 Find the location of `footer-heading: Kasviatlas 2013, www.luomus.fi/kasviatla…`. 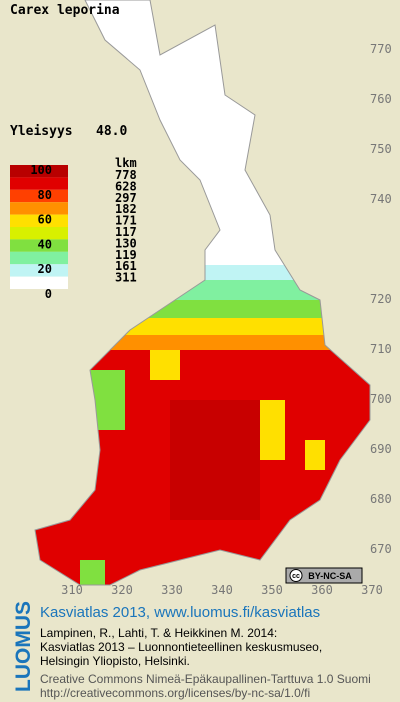

footer-heading: Kasviatlas 2013, www.luomus.fi/kasviatla… is located at coordinates (180, 612).